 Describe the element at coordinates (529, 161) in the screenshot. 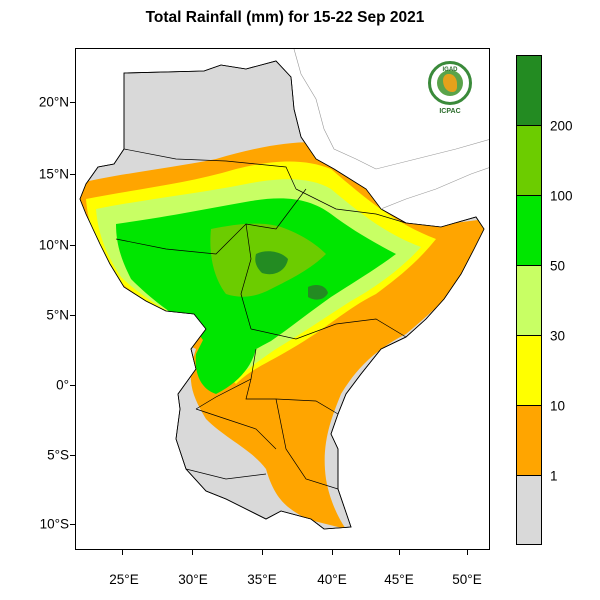

I see `legend-swatch-bright-green` at that location.